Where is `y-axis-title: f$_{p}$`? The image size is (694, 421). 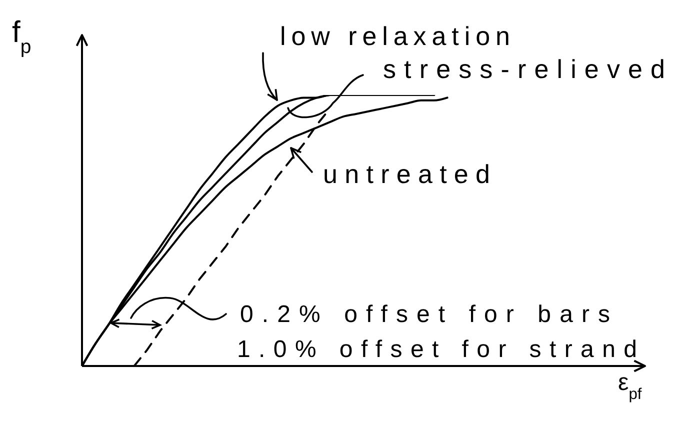
y-axis-title: f$_{p}$ is located at coordinates (22, 37).